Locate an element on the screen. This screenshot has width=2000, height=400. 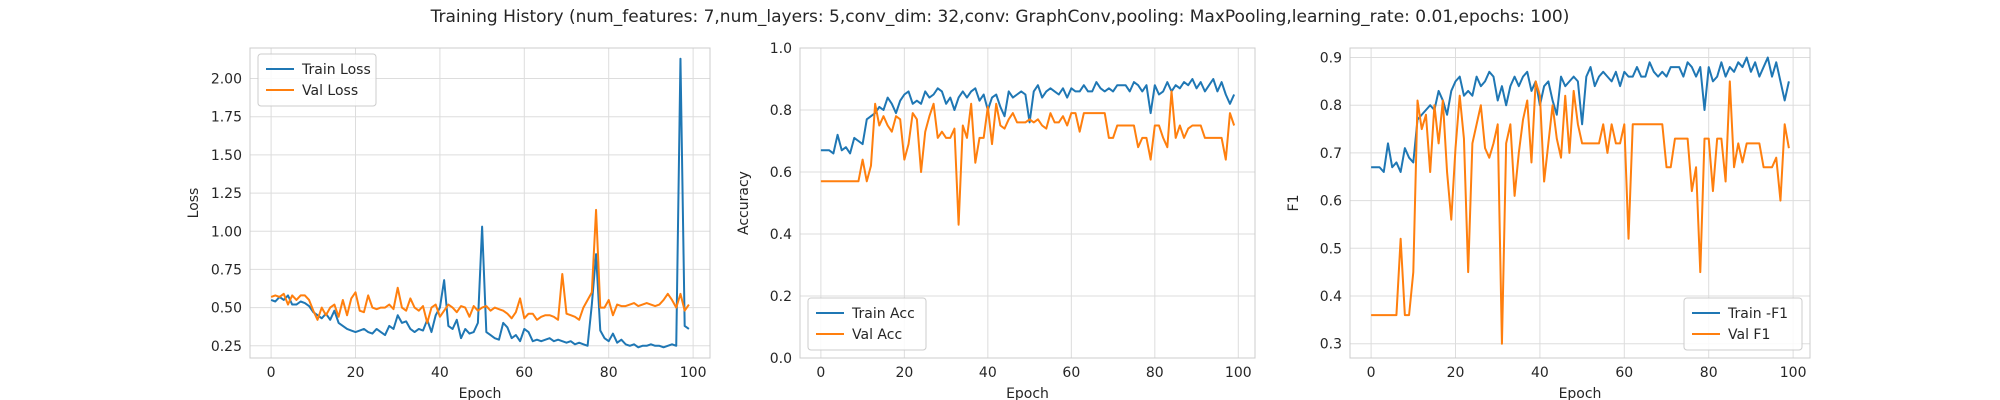
y-tick-label: 0.0 is located at coordinates (781, 359).